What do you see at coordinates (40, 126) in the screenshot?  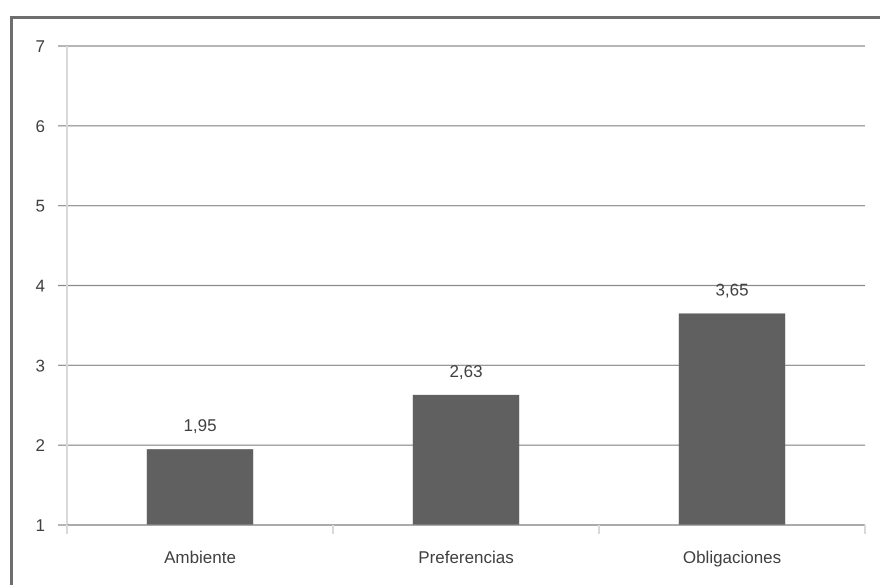 I see `y-tick-label: 6` at bounding box center [40, 126].